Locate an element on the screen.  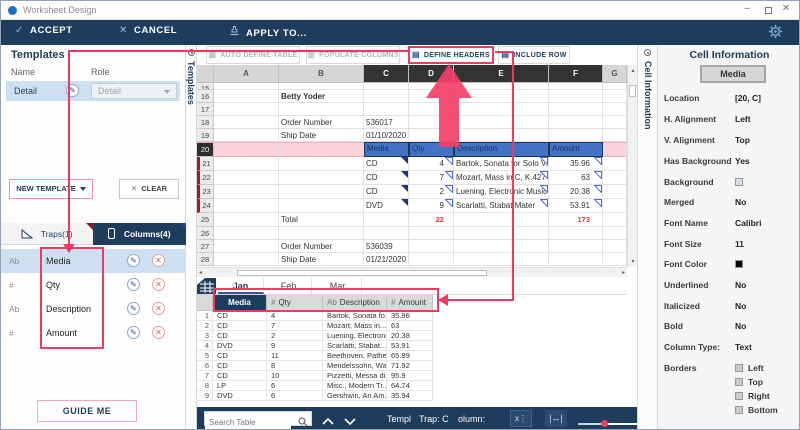
bt-header-media: Media is located at coordinates (240, 303).